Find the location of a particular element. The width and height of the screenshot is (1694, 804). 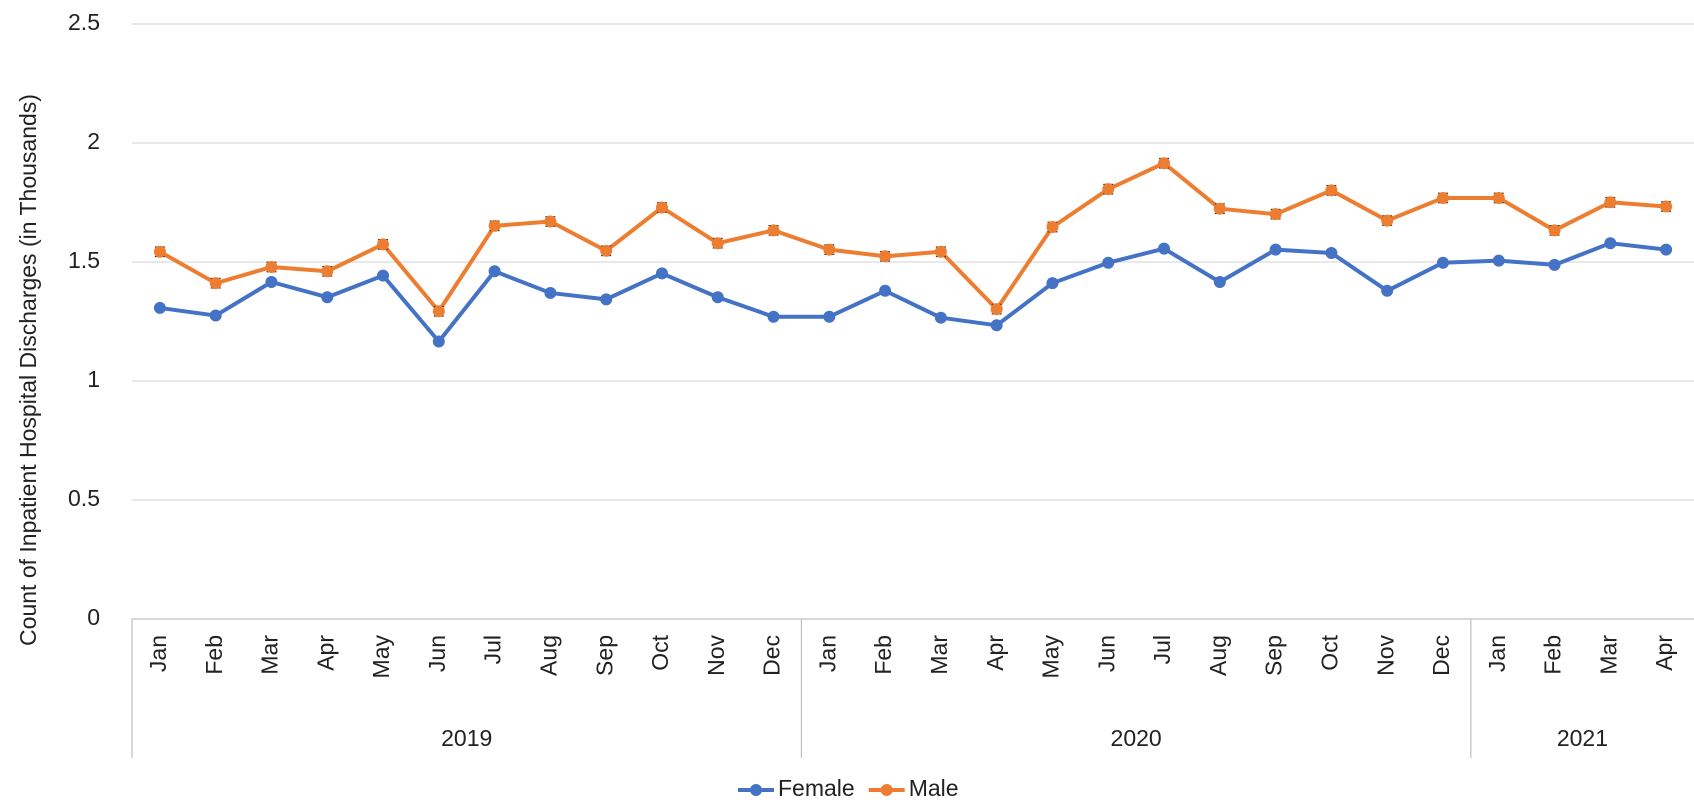

y-tick-label: 2 is located at coordinates (93, 141).